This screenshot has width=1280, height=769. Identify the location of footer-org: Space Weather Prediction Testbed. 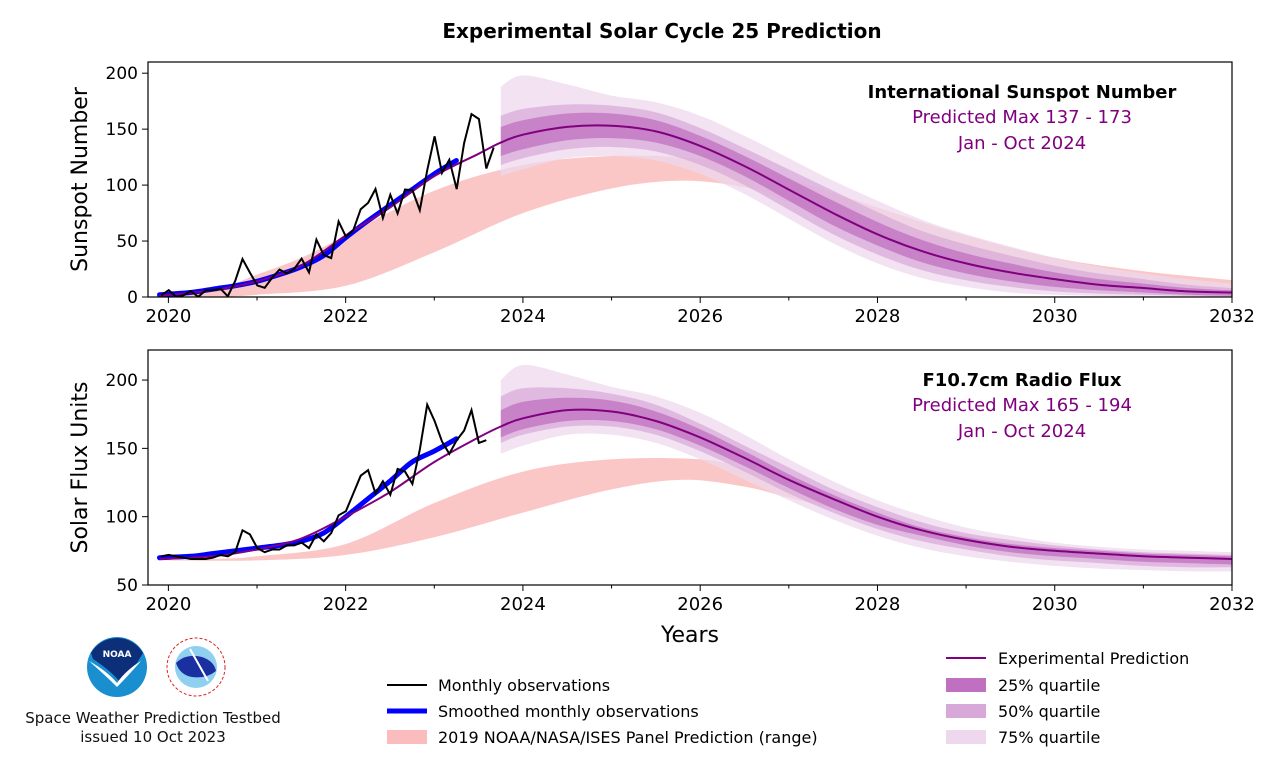
(153, 718).